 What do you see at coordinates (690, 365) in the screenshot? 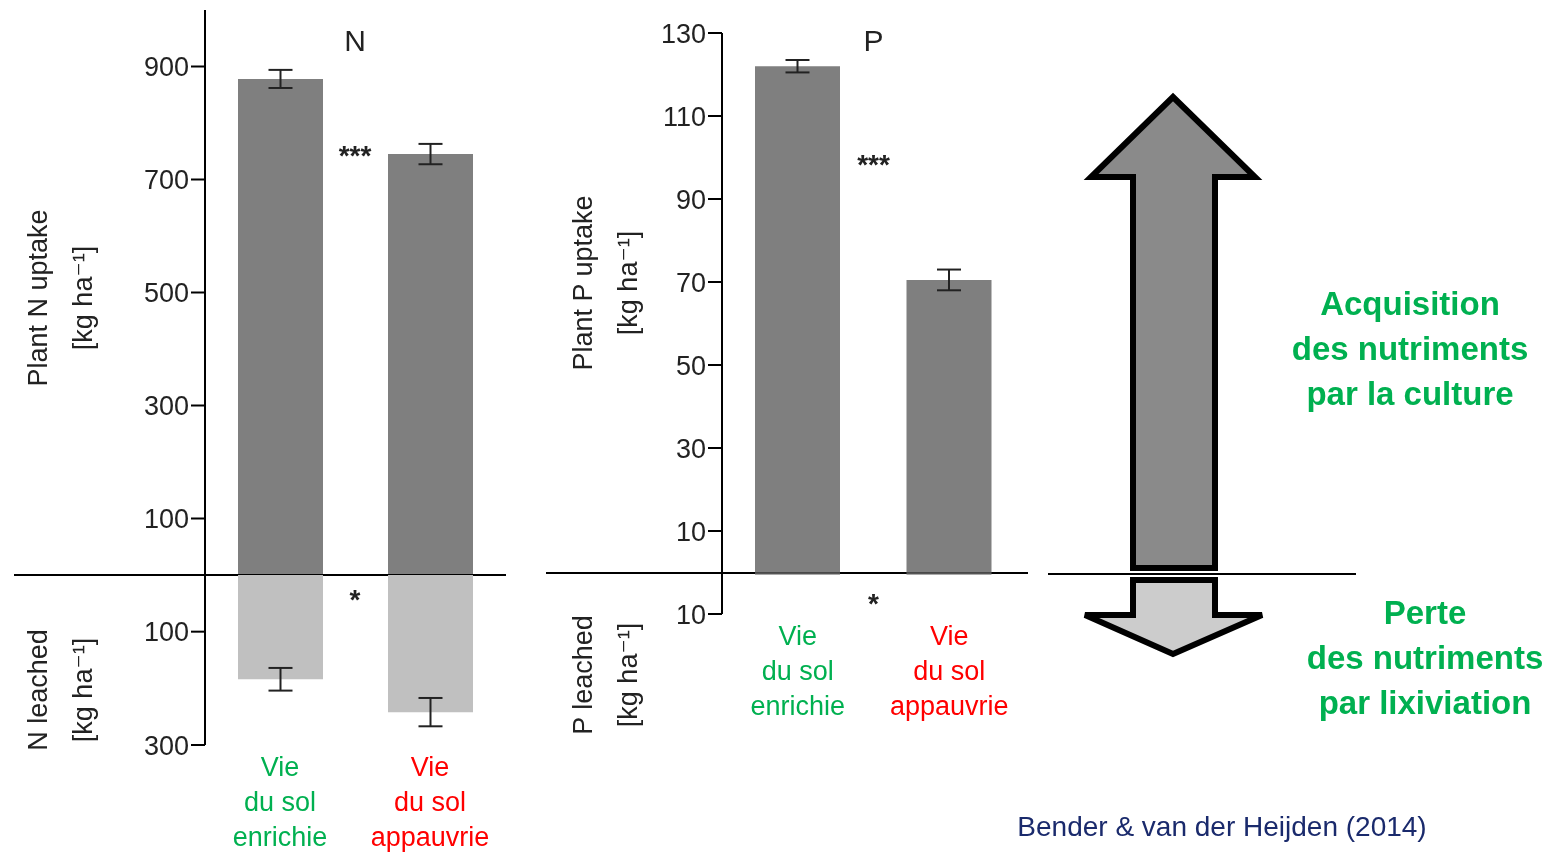
I see `y-tick-label: 50` at bounding box center [690, 365].